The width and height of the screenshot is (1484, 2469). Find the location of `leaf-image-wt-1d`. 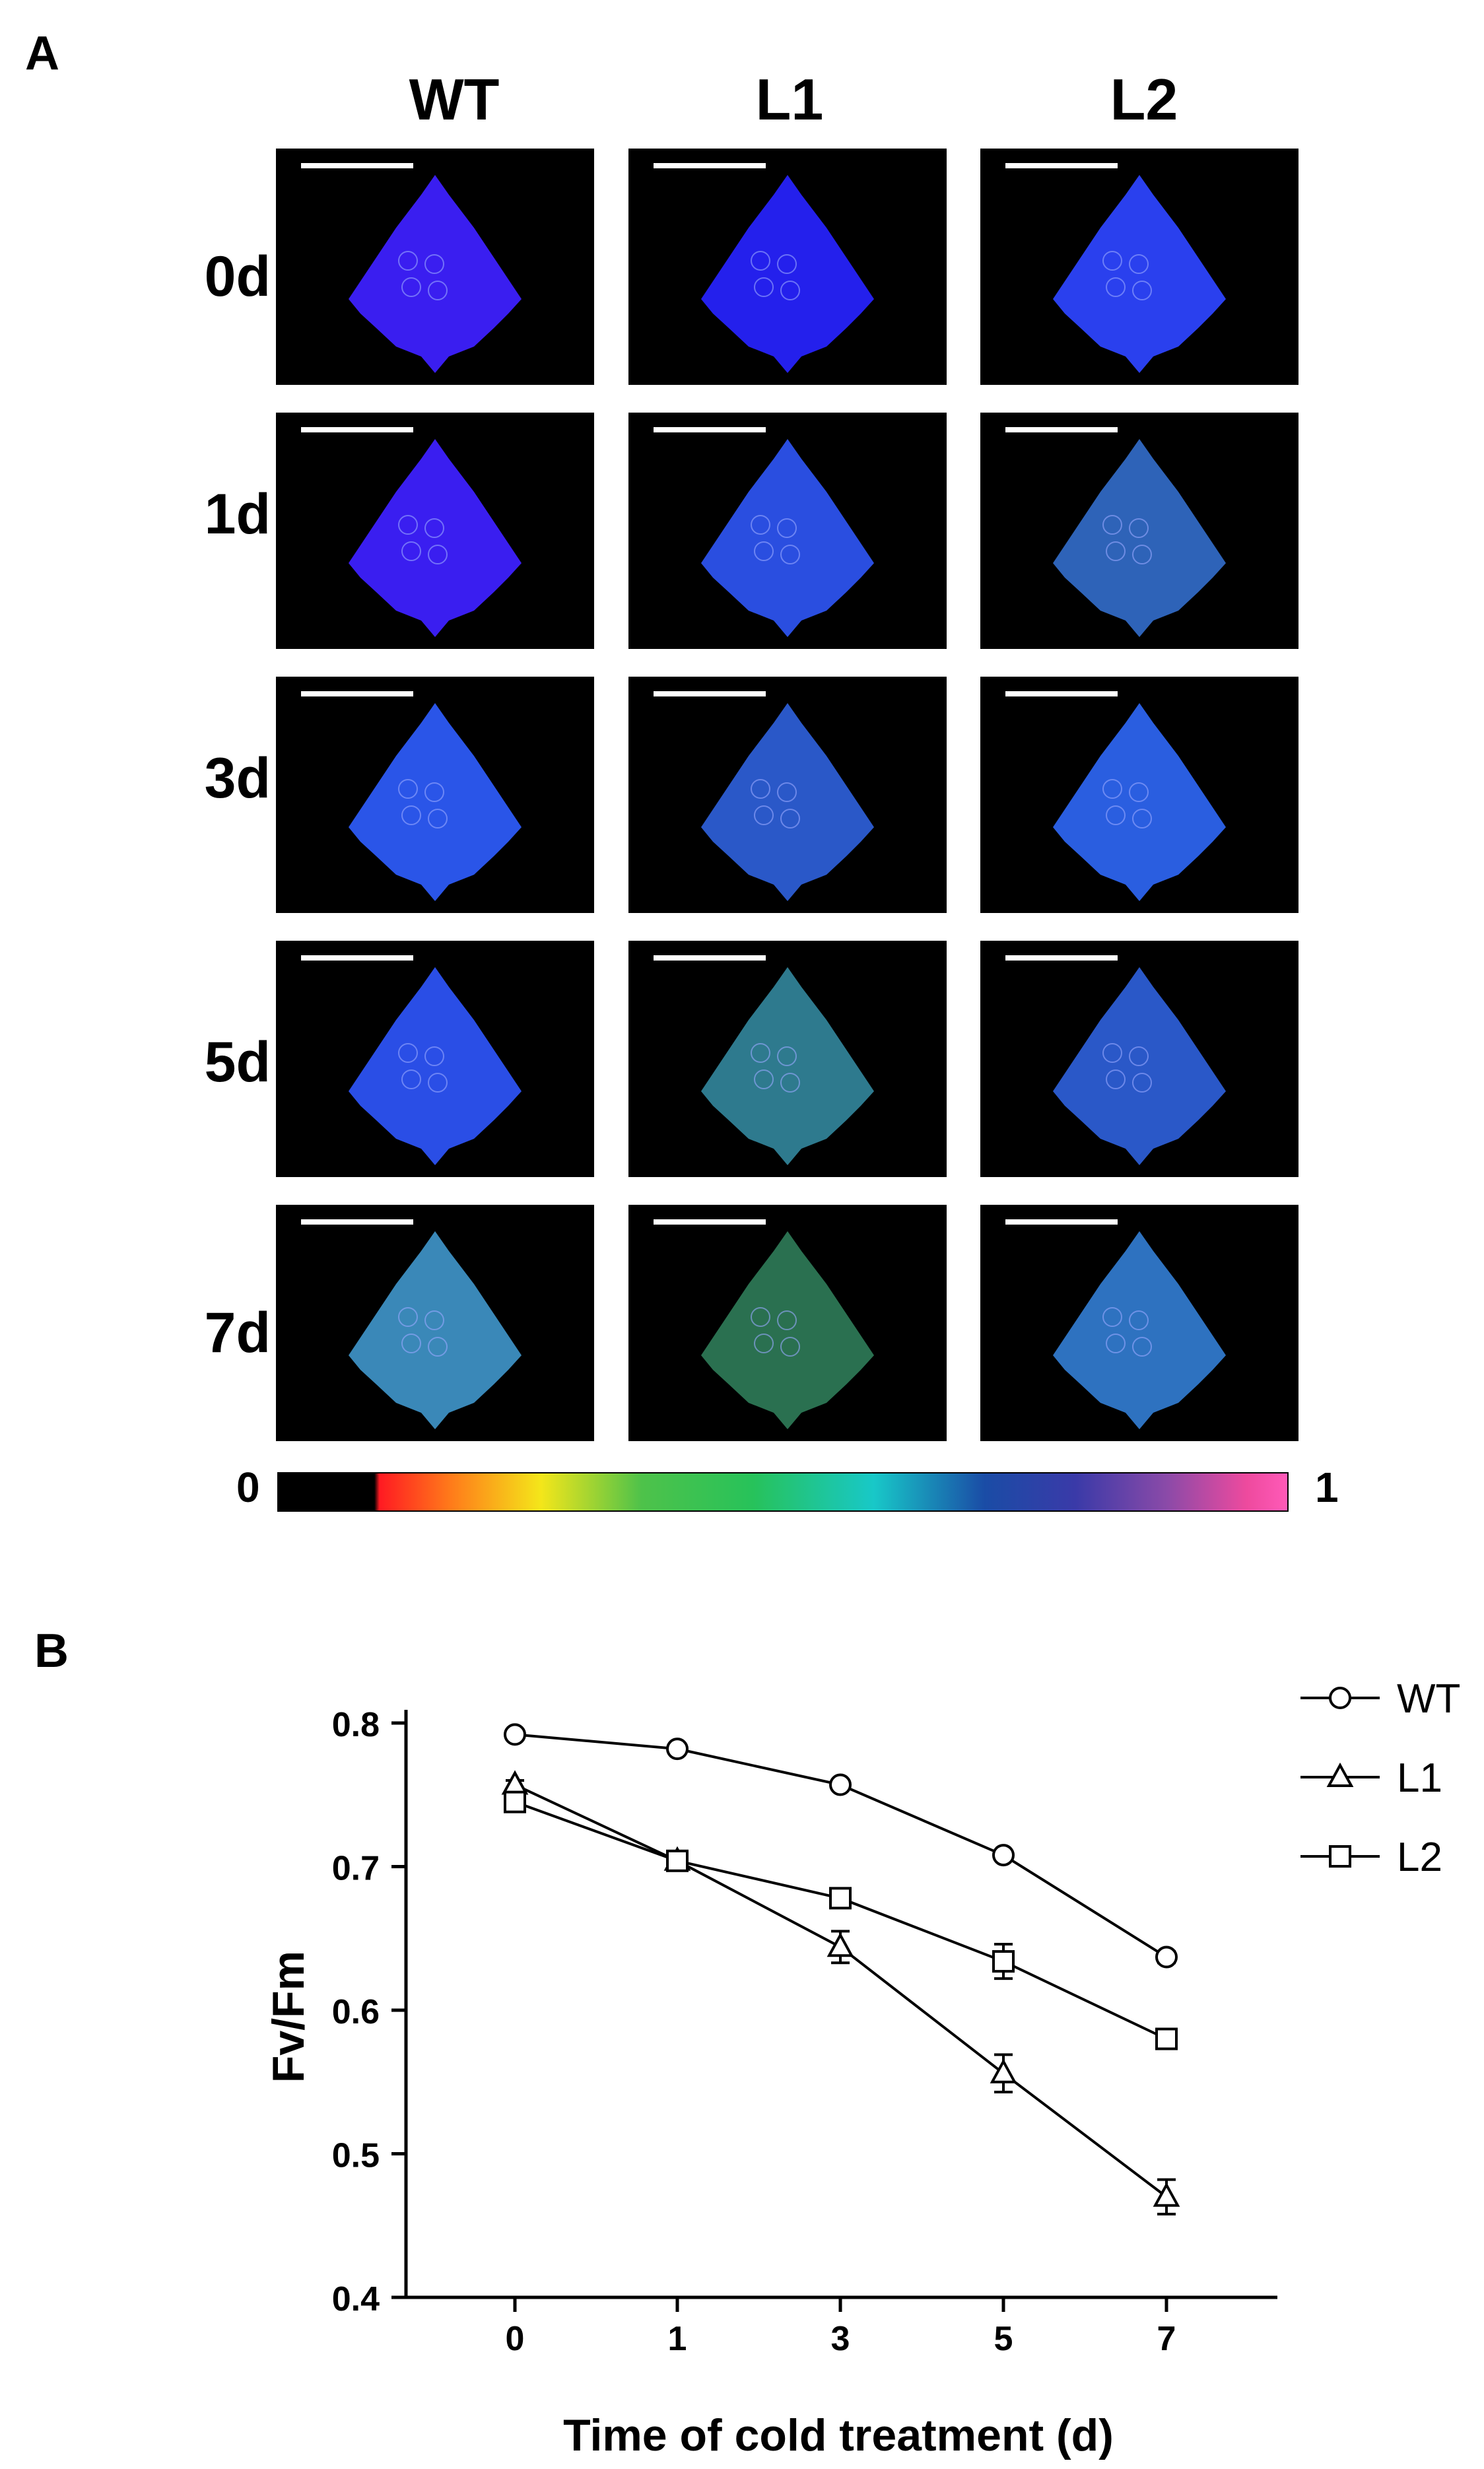

leaf-image-wt-1d is located at coordinates (435, 531).